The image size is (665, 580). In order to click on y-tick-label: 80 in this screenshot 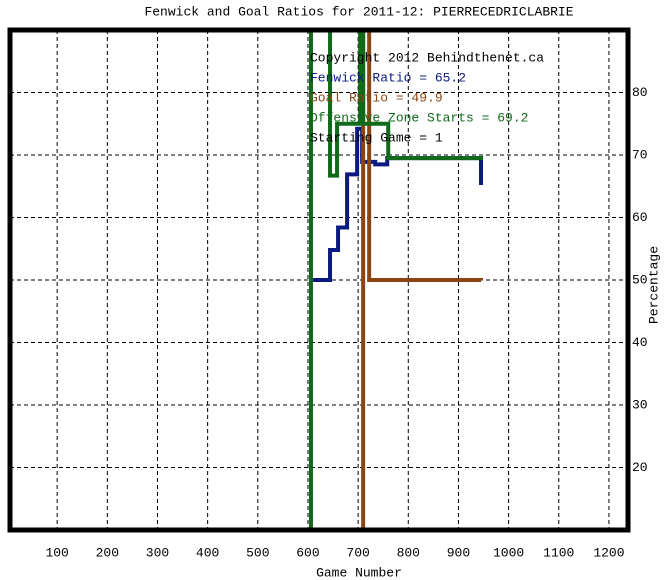, I will do `click(640, 92)`.